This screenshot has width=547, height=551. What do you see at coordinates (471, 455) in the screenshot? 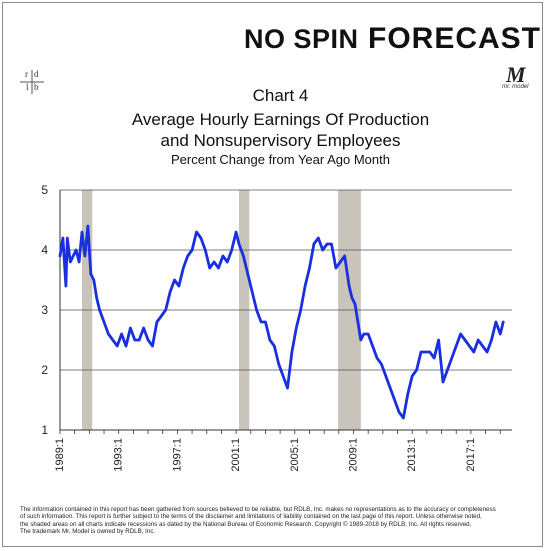
I see `x-tick-label: 2017:1` at bounding box center [471, 455].